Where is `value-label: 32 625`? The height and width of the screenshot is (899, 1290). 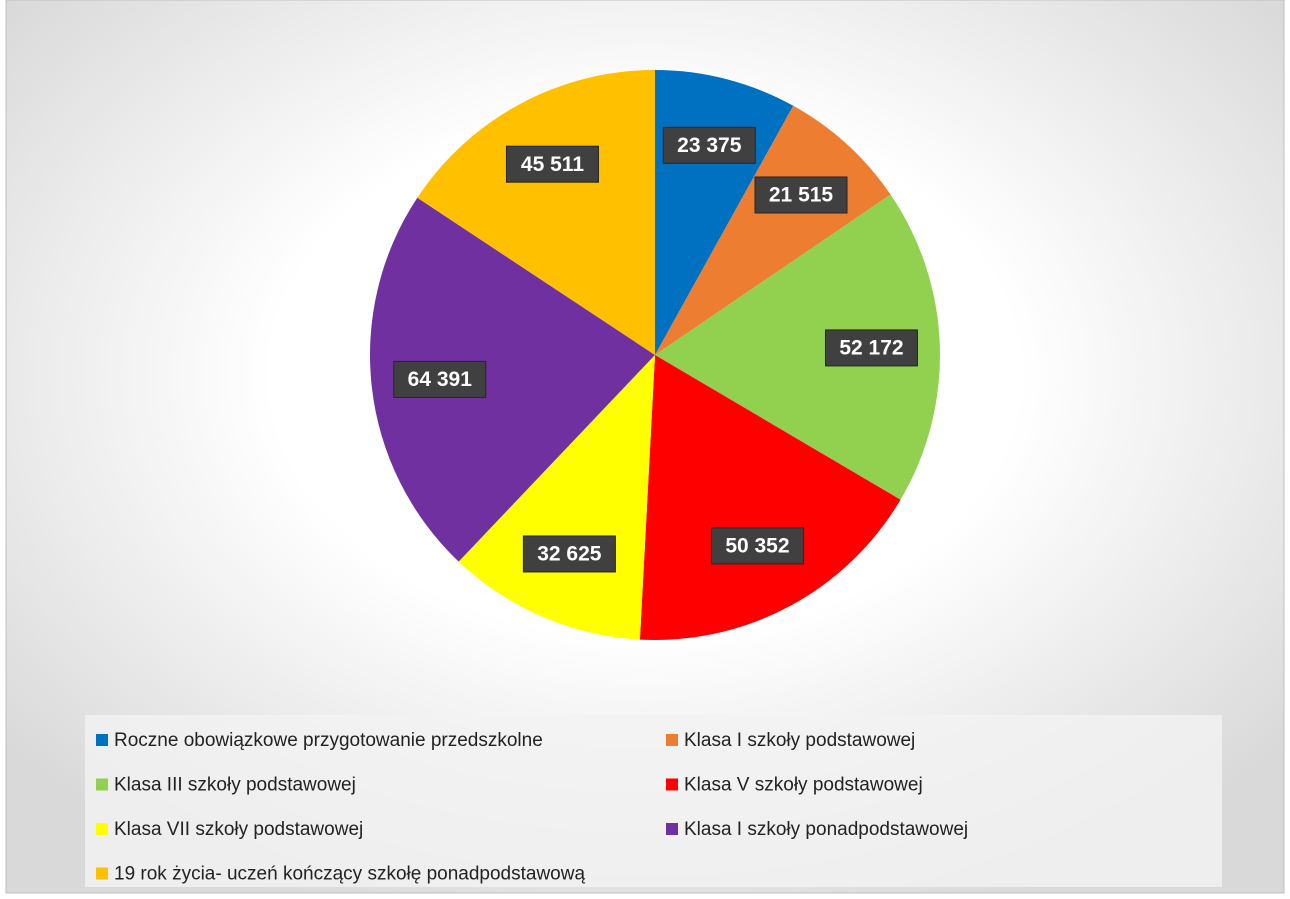 value-label: 32 625 is located at coordinates (569, 554).